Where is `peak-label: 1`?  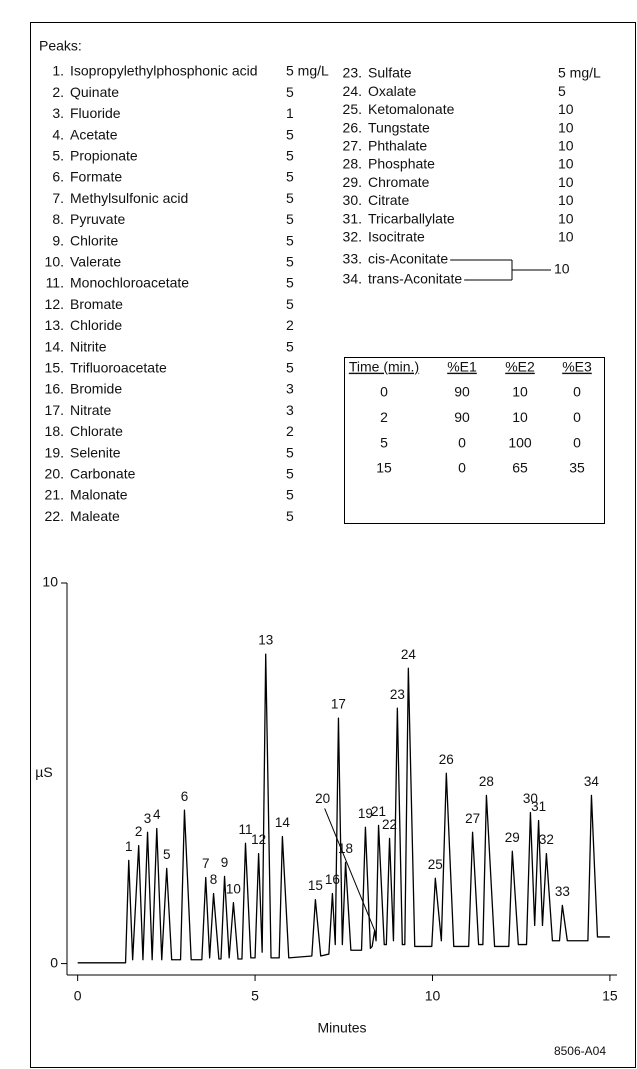
peak-label: 1 is located at coordinates (129, 846).